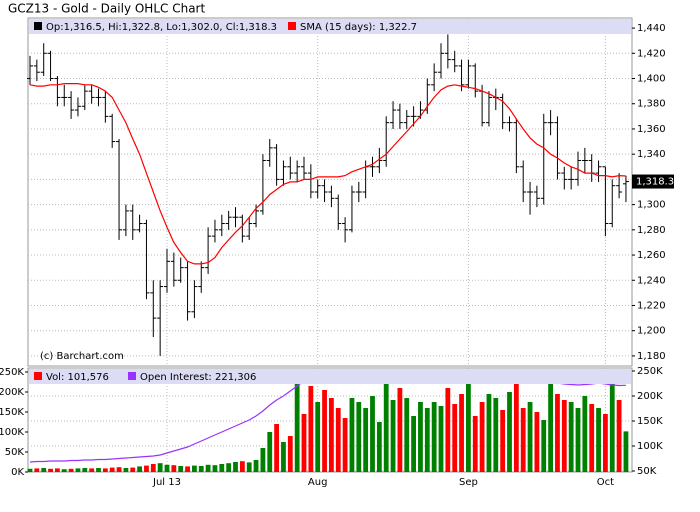 Image resolution: width=700 pixels, height=512 pixels. I want to click on x-tick-label: Aug, so click(318, 482).